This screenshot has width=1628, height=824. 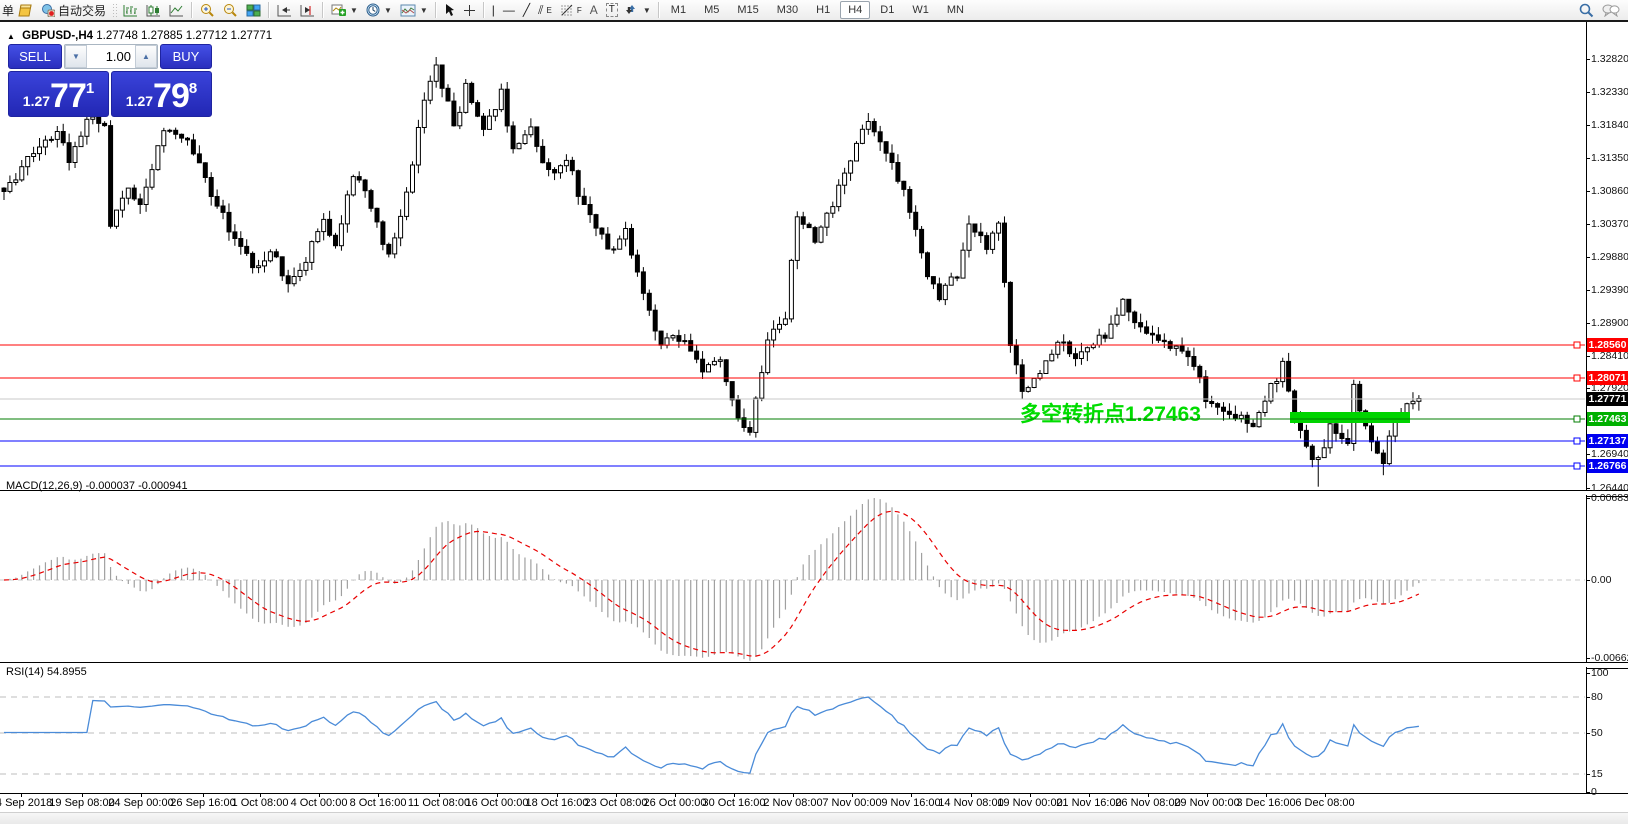 I want to click on periods-button: ▼, so click(x=379, y=10).